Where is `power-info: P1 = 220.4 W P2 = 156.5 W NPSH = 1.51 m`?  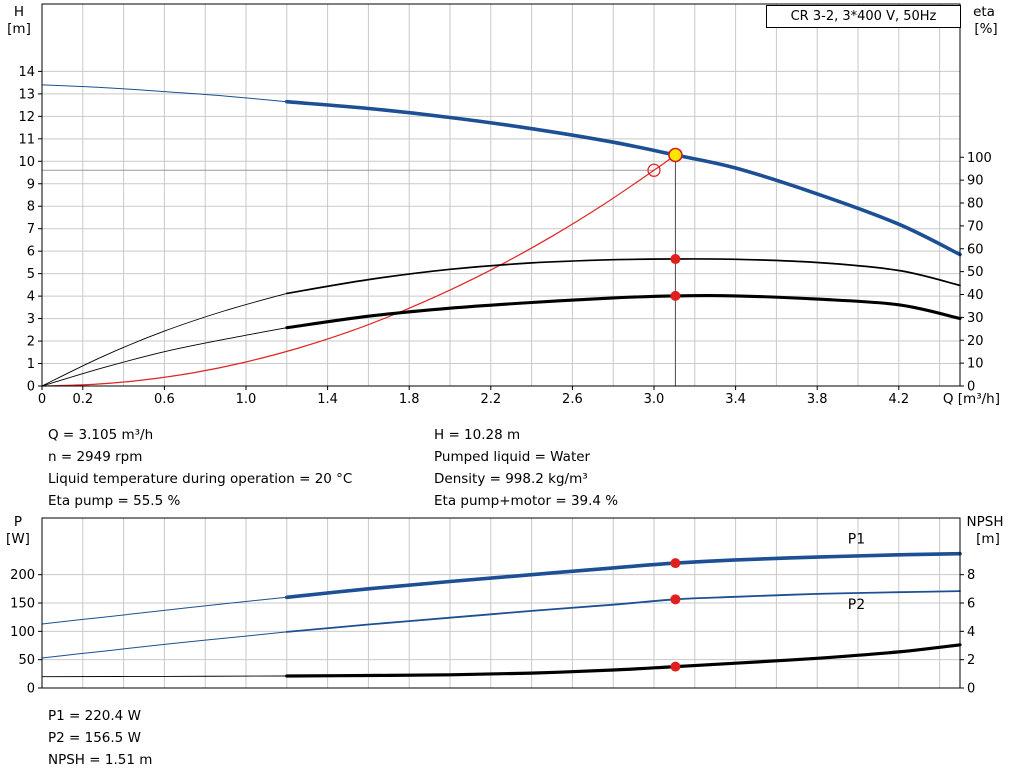
power-info: P1 = 220.4 W P2 = 156.5 W NPSH = 1.51 m is located at coordinates (100, 738).